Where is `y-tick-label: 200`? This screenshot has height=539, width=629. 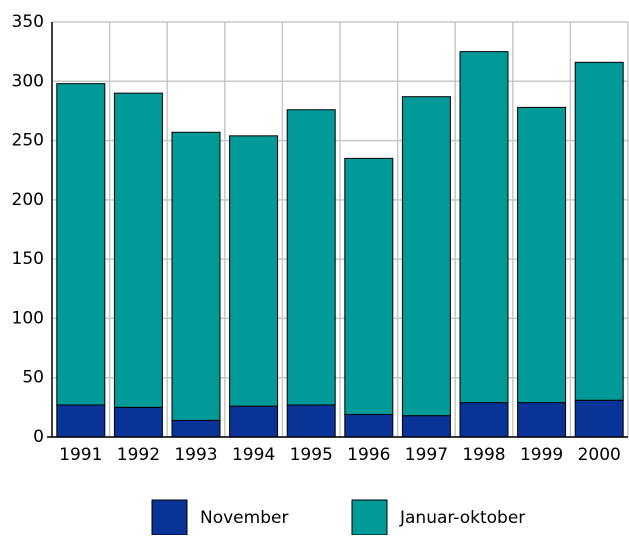
y-tick-label: 200 is located at coordinates (28, 200).